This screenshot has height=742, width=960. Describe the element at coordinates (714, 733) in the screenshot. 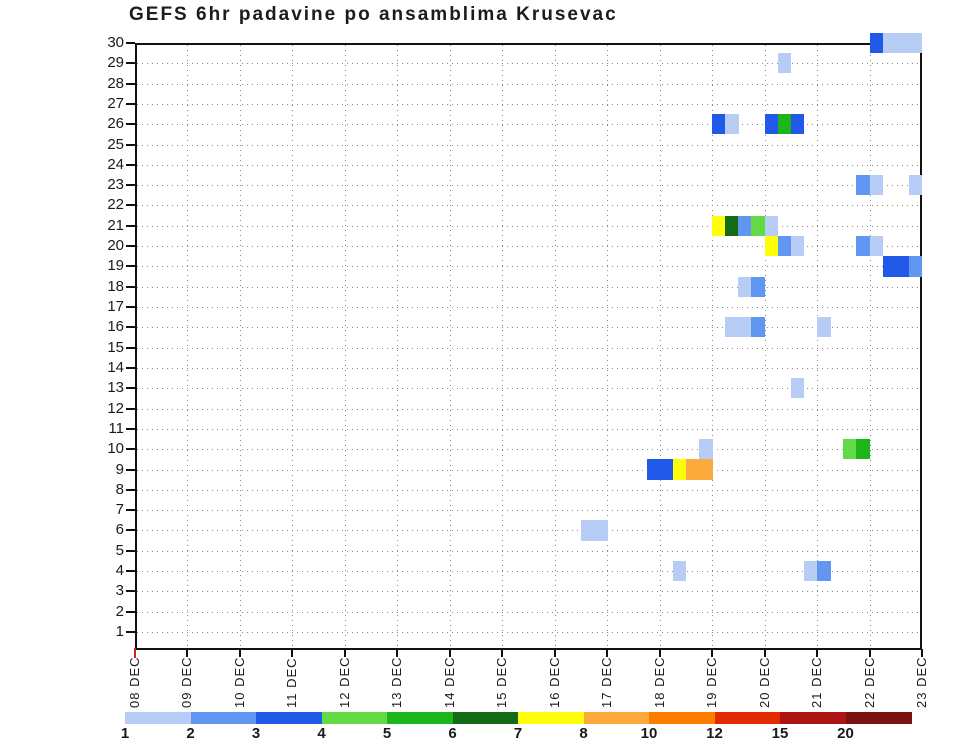

I see `colorbar-tick-label: 12` at that location.